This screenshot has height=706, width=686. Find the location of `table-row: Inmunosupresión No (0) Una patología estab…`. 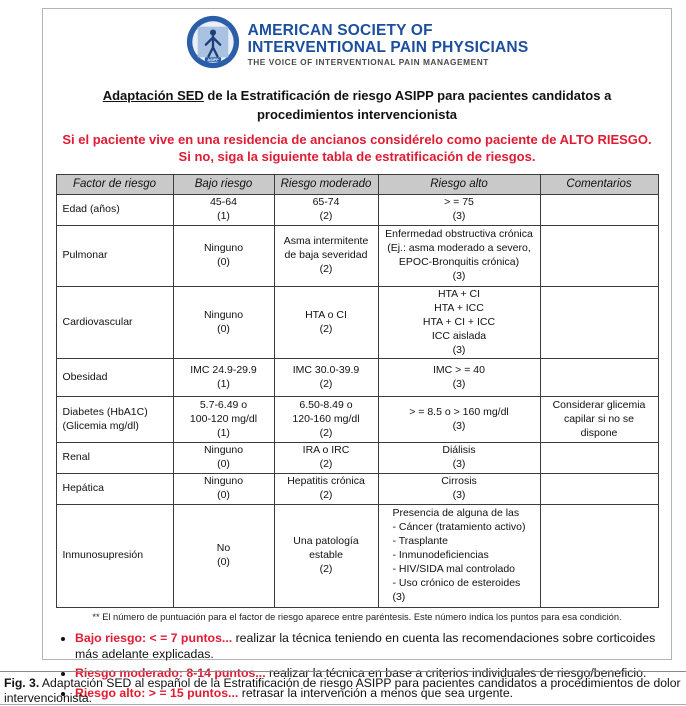

table-row: Inmunosupresión No (0) Una patología estab… is located at coordinates (357, 555).